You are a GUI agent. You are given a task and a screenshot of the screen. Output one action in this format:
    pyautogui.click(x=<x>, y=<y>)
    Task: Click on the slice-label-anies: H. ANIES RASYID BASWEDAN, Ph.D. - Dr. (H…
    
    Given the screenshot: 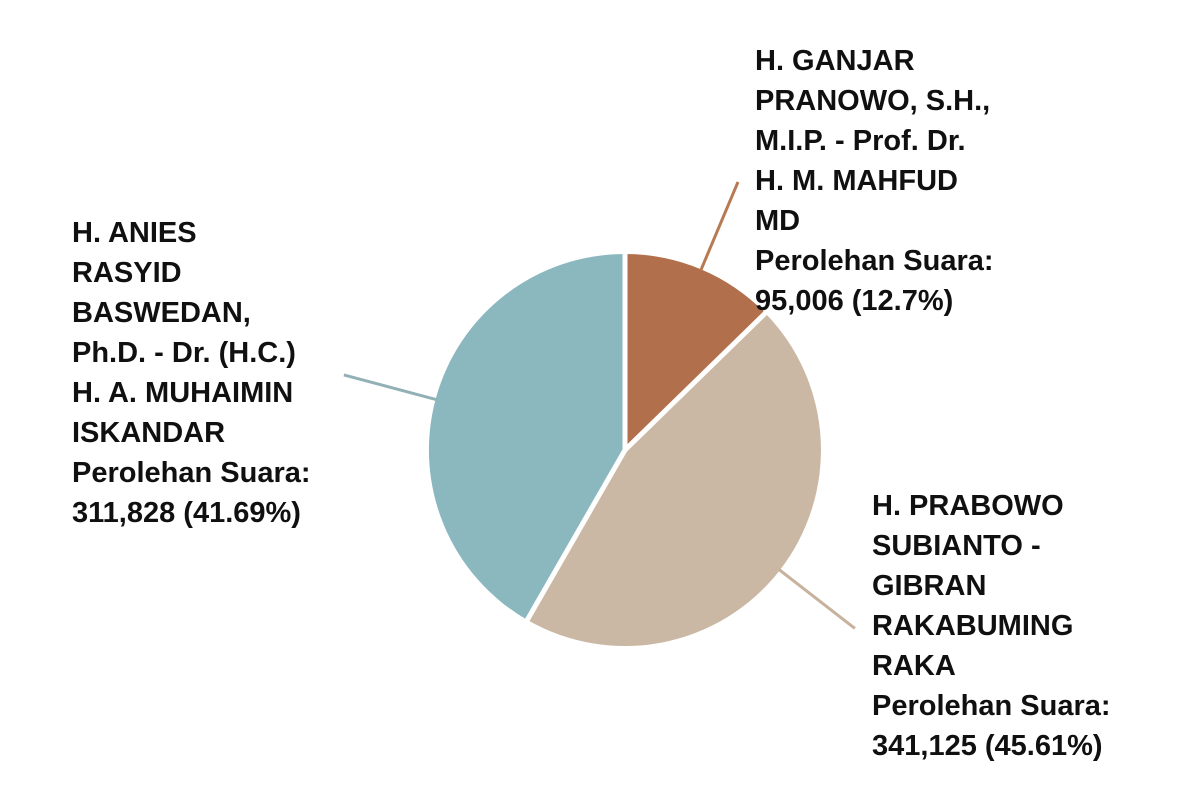 What is the action you would take?
    pyautogui.click(x=191, y=373)
    